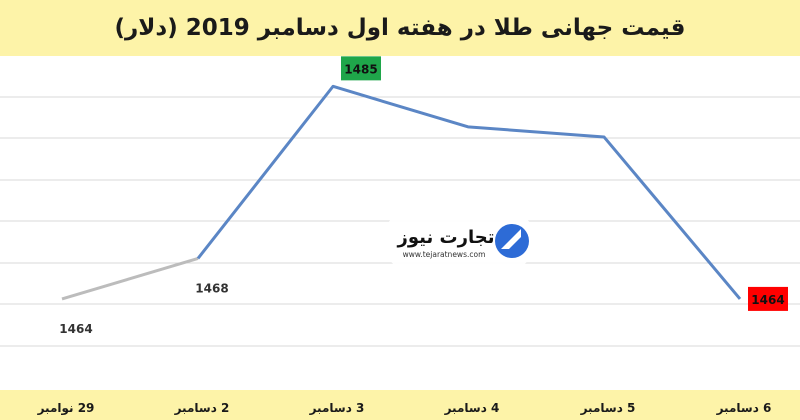 This screenshot has width=800, height=420. I want to click on title-band, so click(400, 28).